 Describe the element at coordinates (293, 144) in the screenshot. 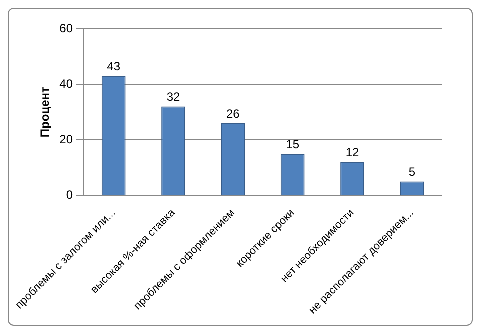

I see `data-label: 15` at that location.